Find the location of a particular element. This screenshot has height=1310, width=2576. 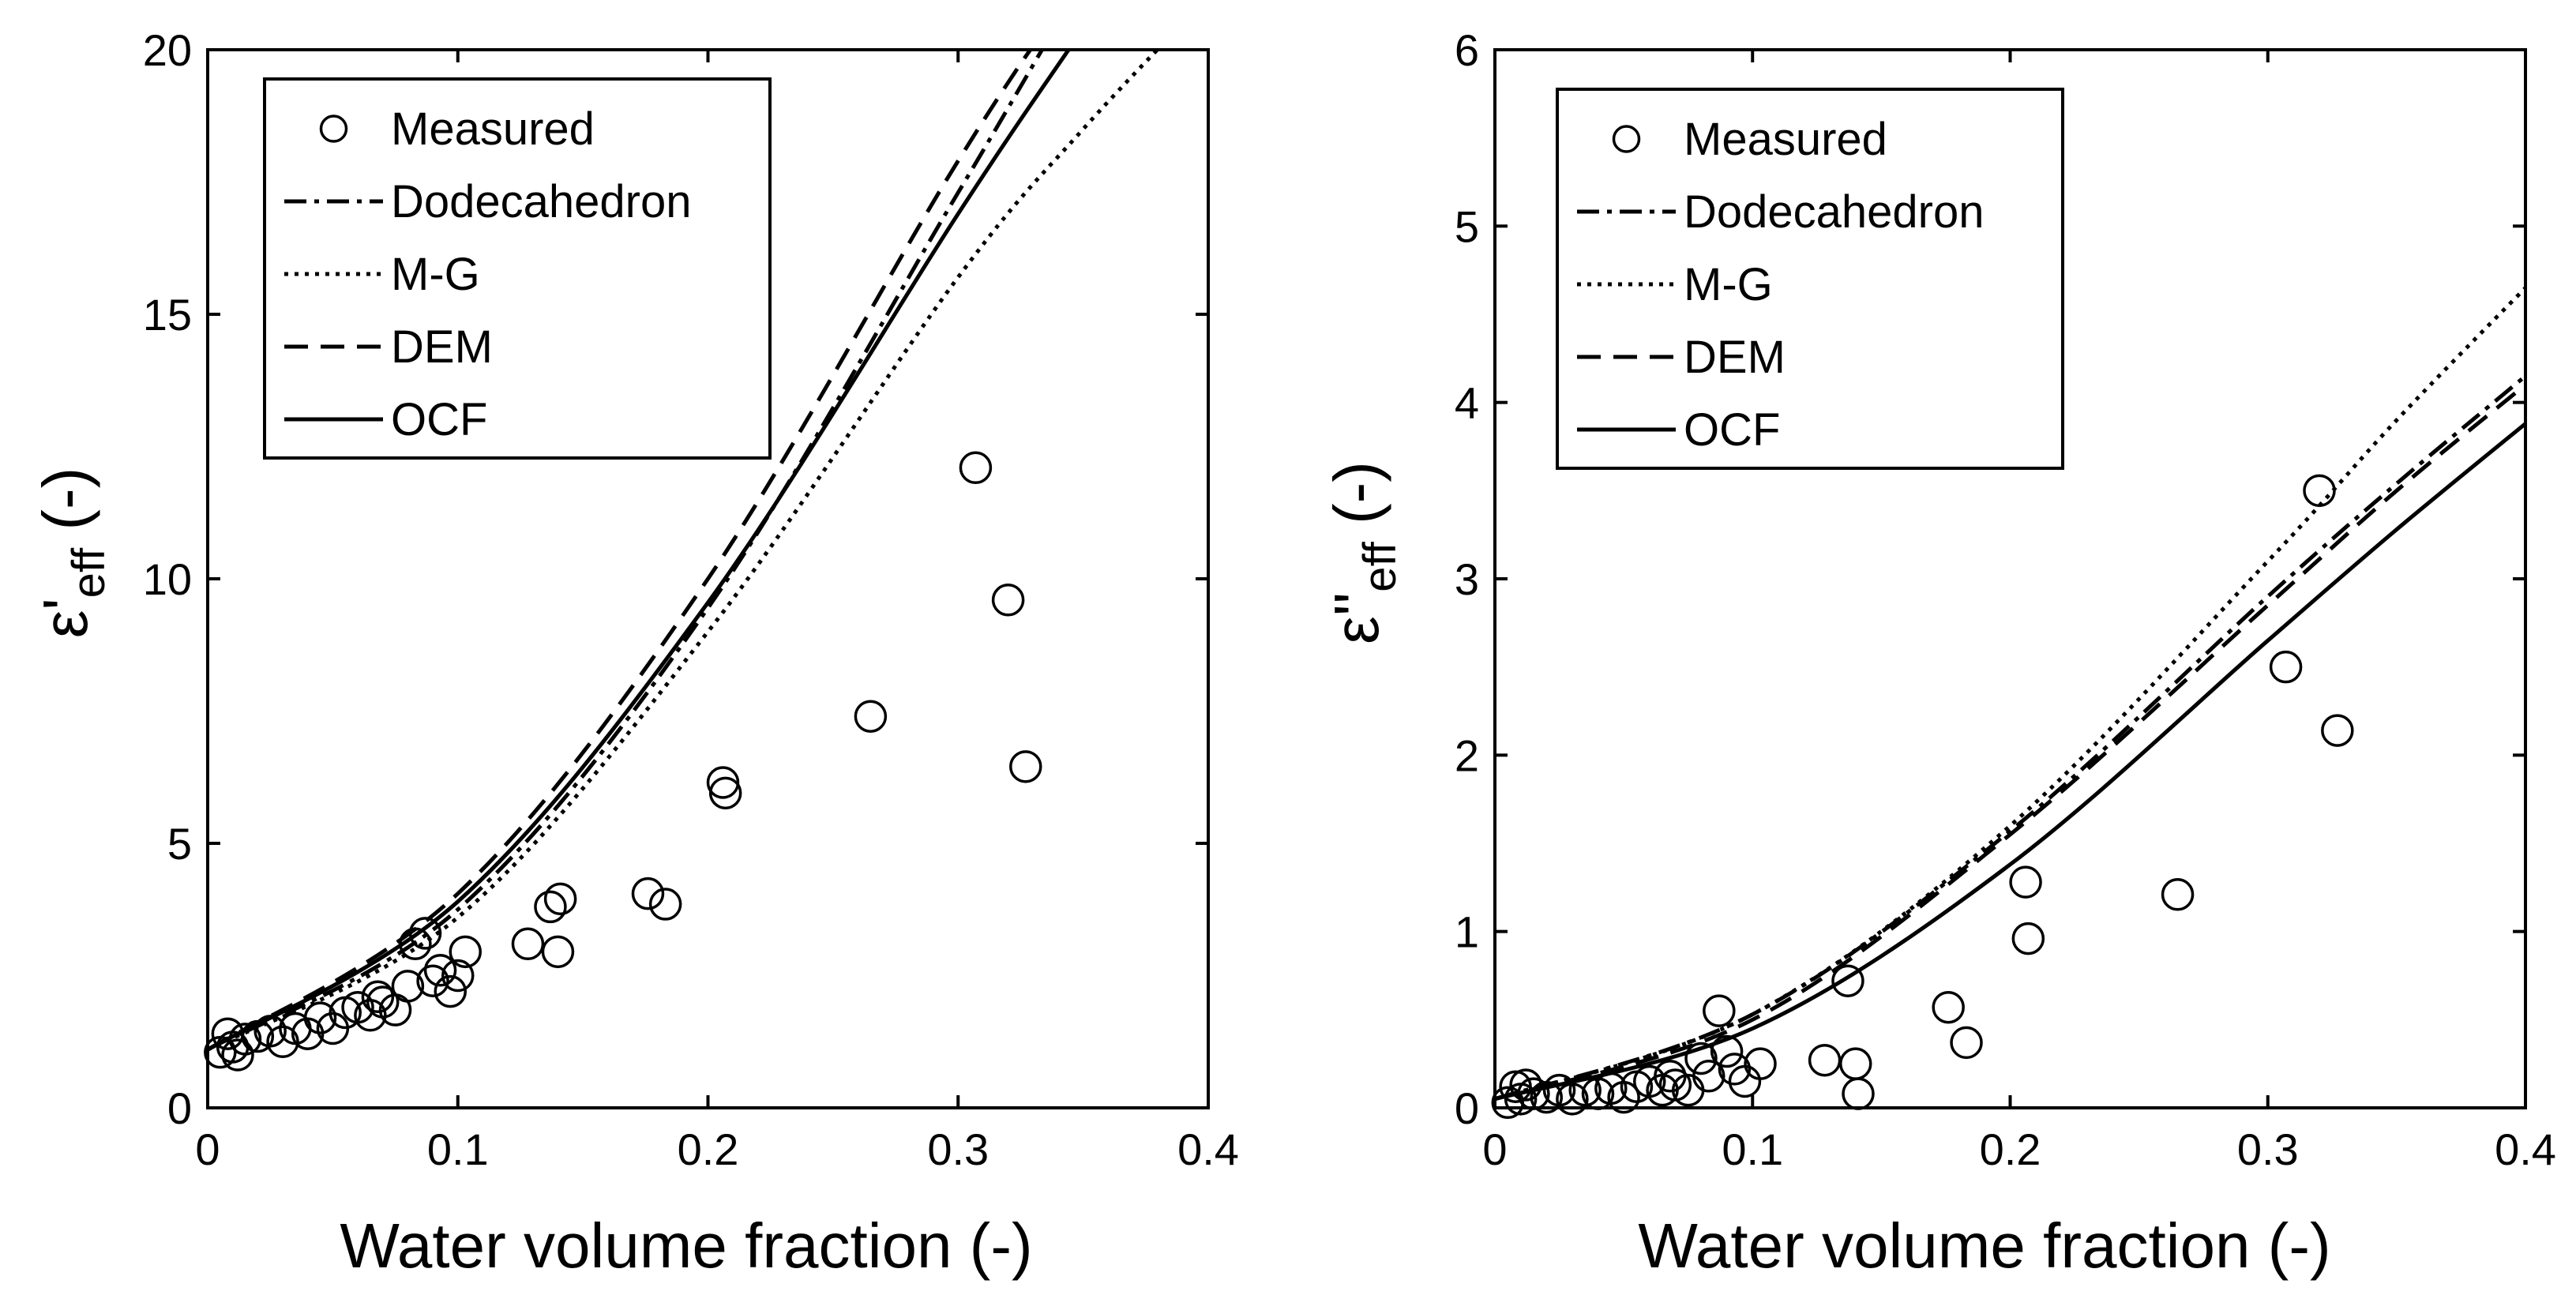

y-axis-label-text: ε'eff (-) is located at coordinates (72, 553).